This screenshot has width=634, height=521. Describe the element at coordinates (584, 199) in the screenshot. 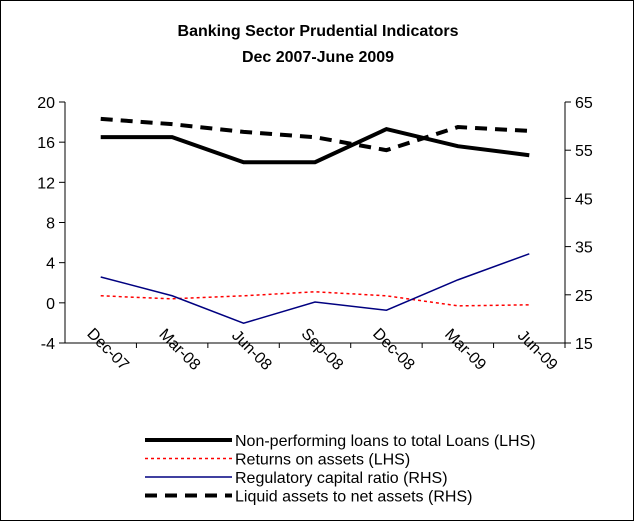

I see `y2-tick-label: 45` at that location.